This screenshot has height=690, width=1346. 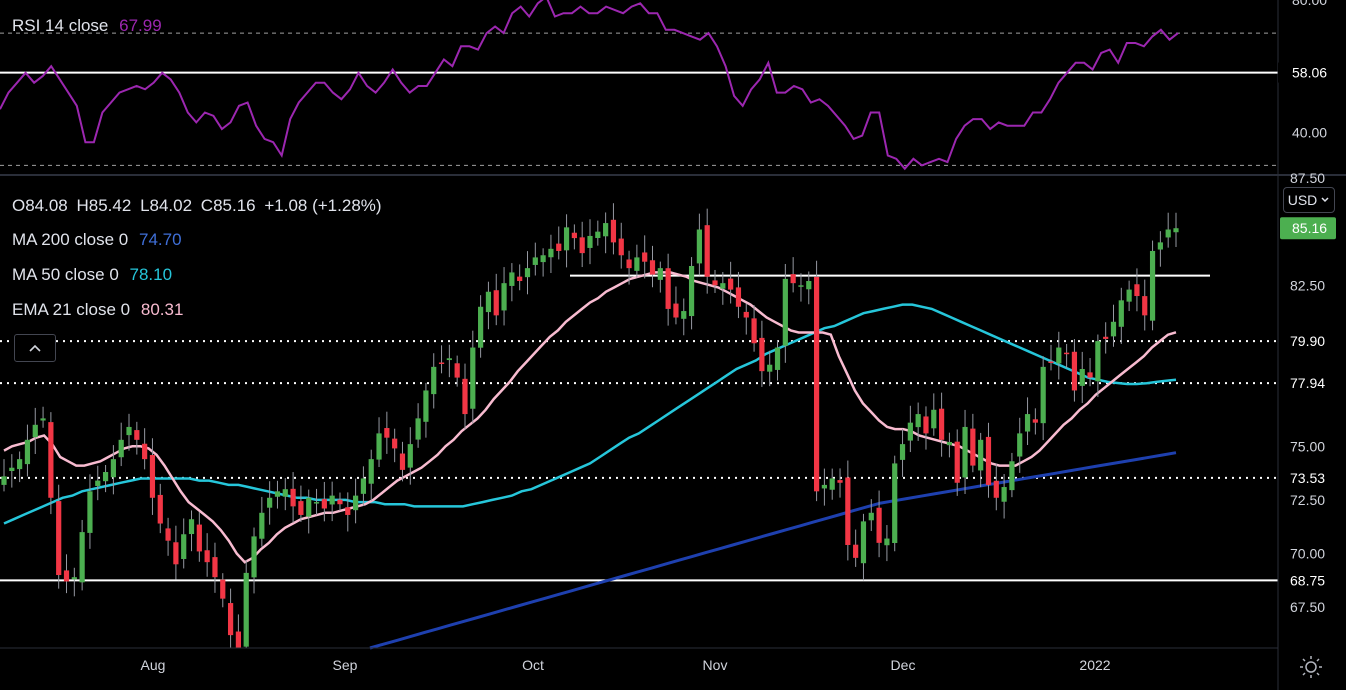 I want to click on price-tick-label: 72.50, so click(x=1307, y=500).